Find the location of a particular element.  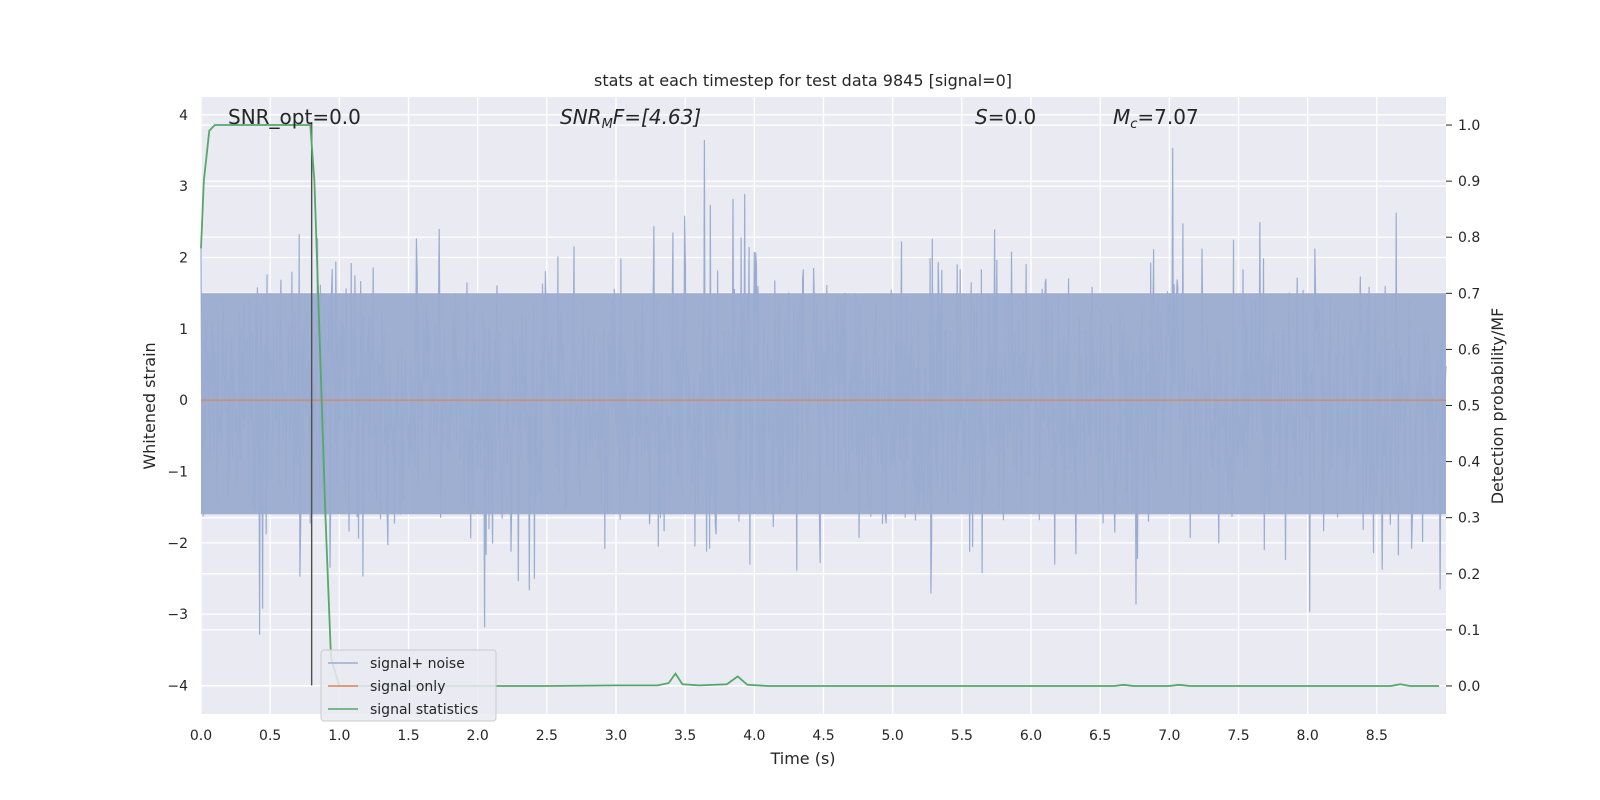

legend-entry-noise: signal+ noise is located at coordinates (417, 664).